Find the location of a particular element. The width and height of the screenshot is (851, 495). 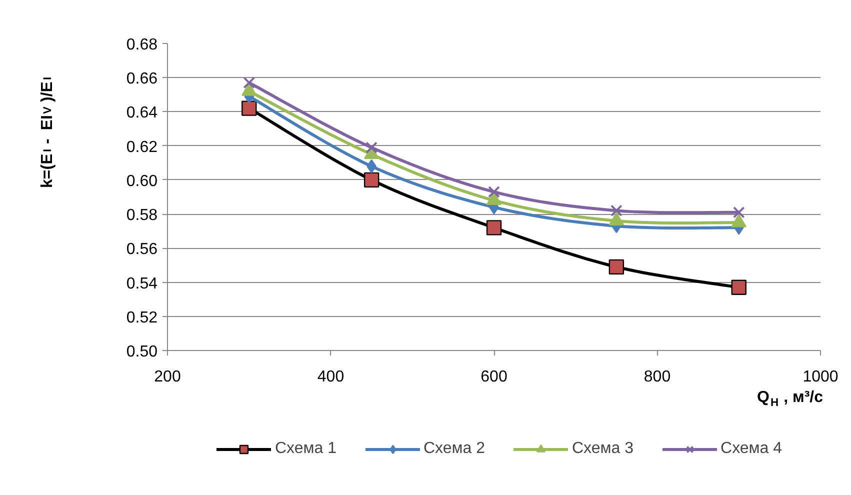

y-tick-label: 0.64 is located at coordinates (142, 113).